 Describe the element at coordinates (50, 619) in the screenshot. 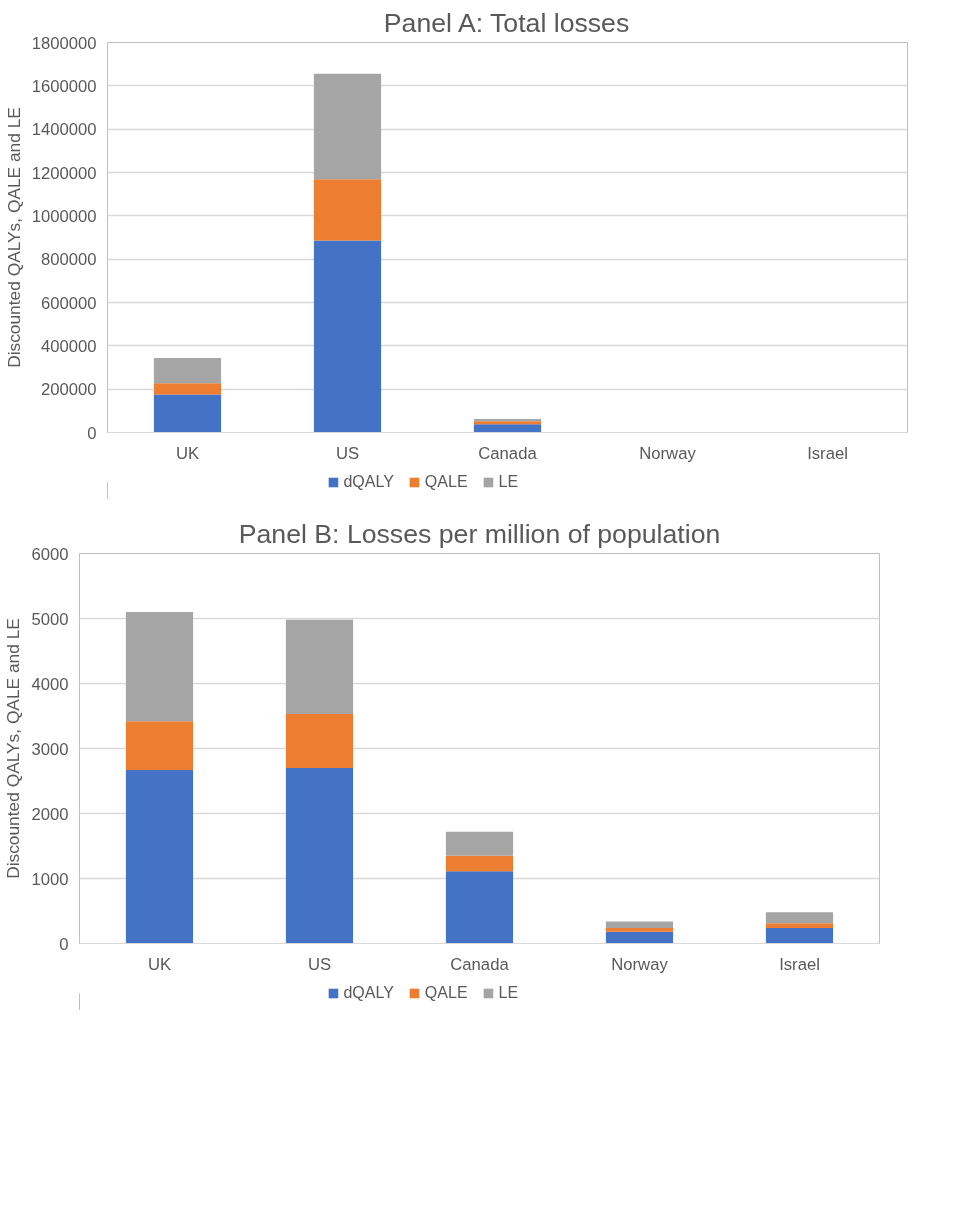

I see `y-tick-label: 5000` at that location.